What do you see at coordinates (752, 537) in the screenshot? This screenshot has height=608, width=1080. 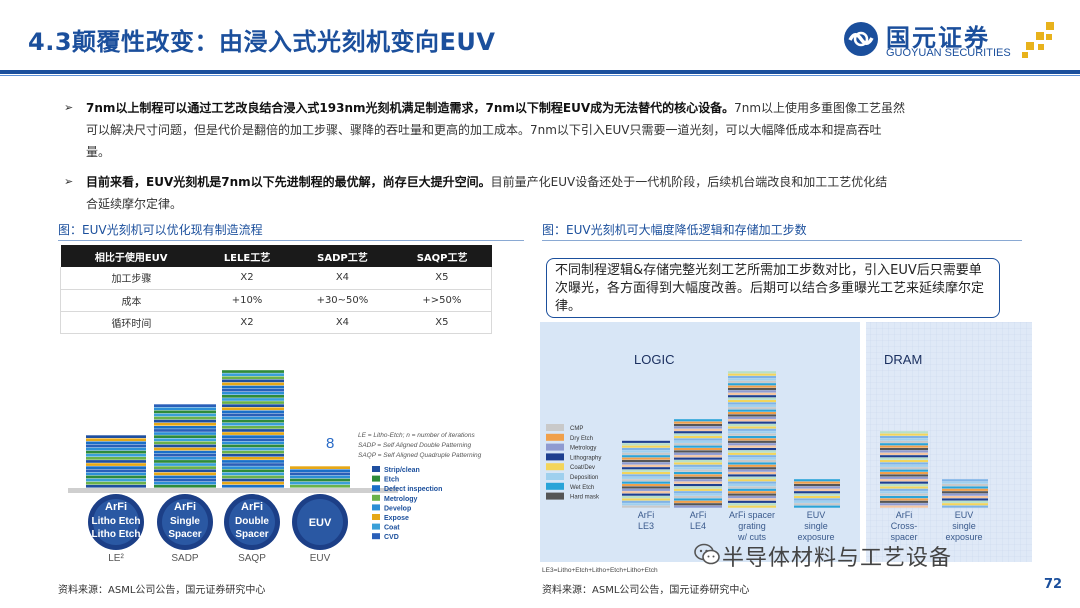 I see `bar-label: w/ cuts` at bounding box center [752, 537].